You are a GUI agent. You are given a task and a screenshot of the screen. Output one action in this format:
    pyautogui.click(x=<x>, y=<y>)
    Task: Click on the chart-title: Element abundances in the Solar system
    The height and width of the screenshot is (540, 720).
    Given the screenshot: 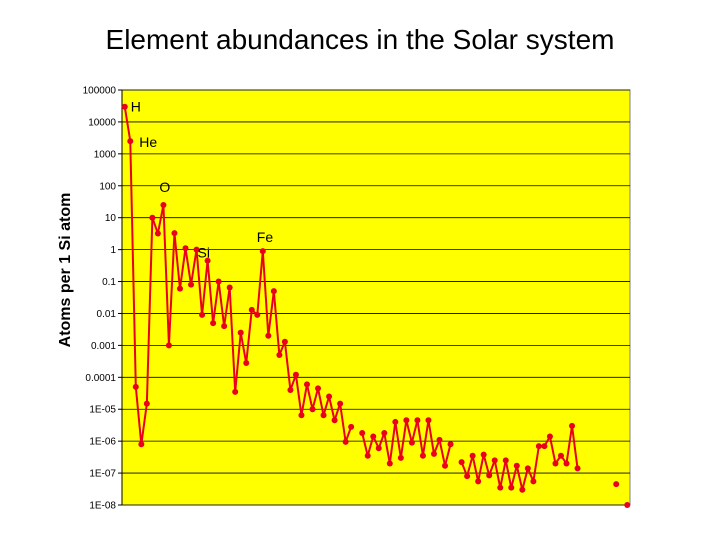 What is the action you would take?
    pyautogui.click(x=360, y=39)
    